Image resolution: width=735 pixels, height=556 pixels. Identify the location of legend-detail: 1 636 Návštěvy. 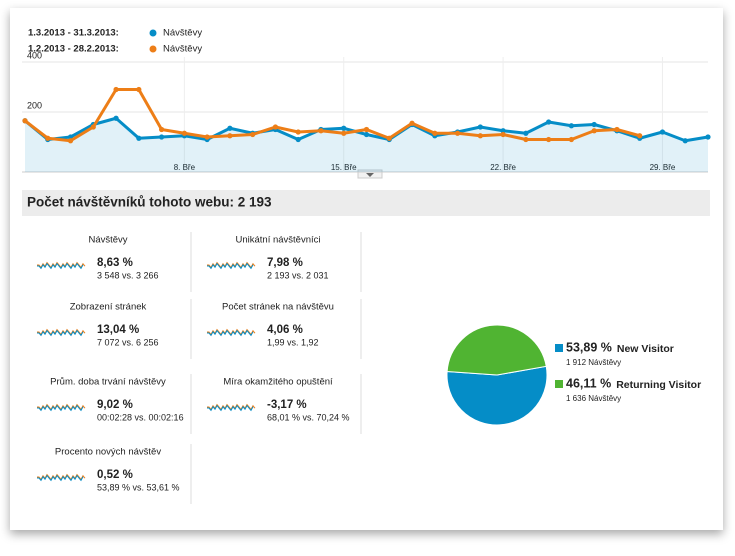
(593, 398).